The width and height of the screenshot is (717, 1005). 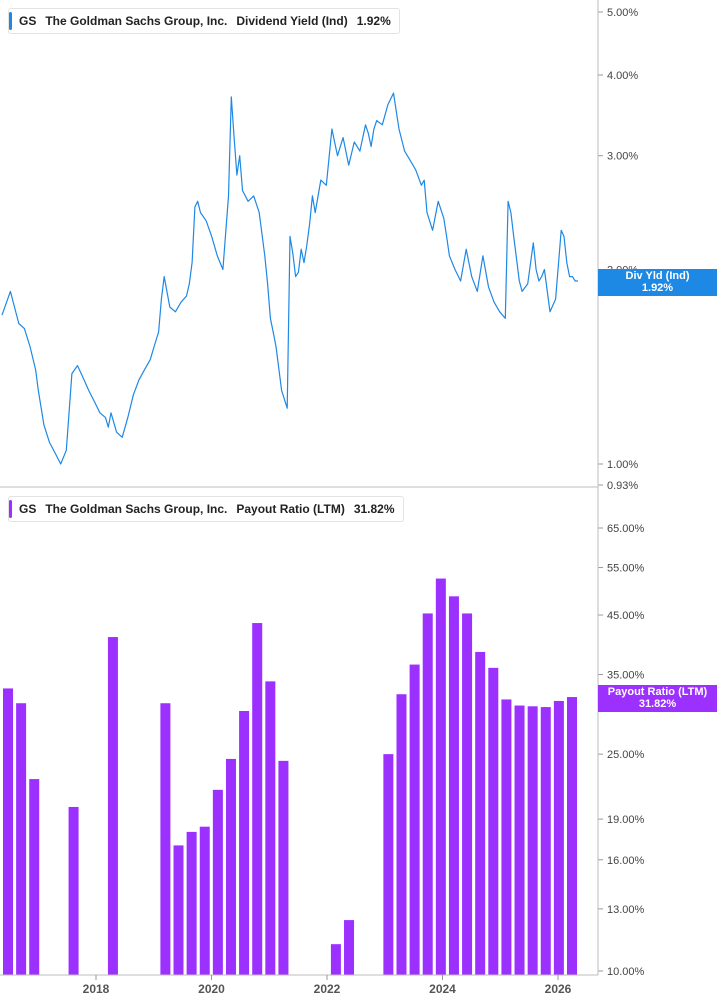 I want to click on legend-metric: Payout Ratio (LTM), so click(x=290, y=509).